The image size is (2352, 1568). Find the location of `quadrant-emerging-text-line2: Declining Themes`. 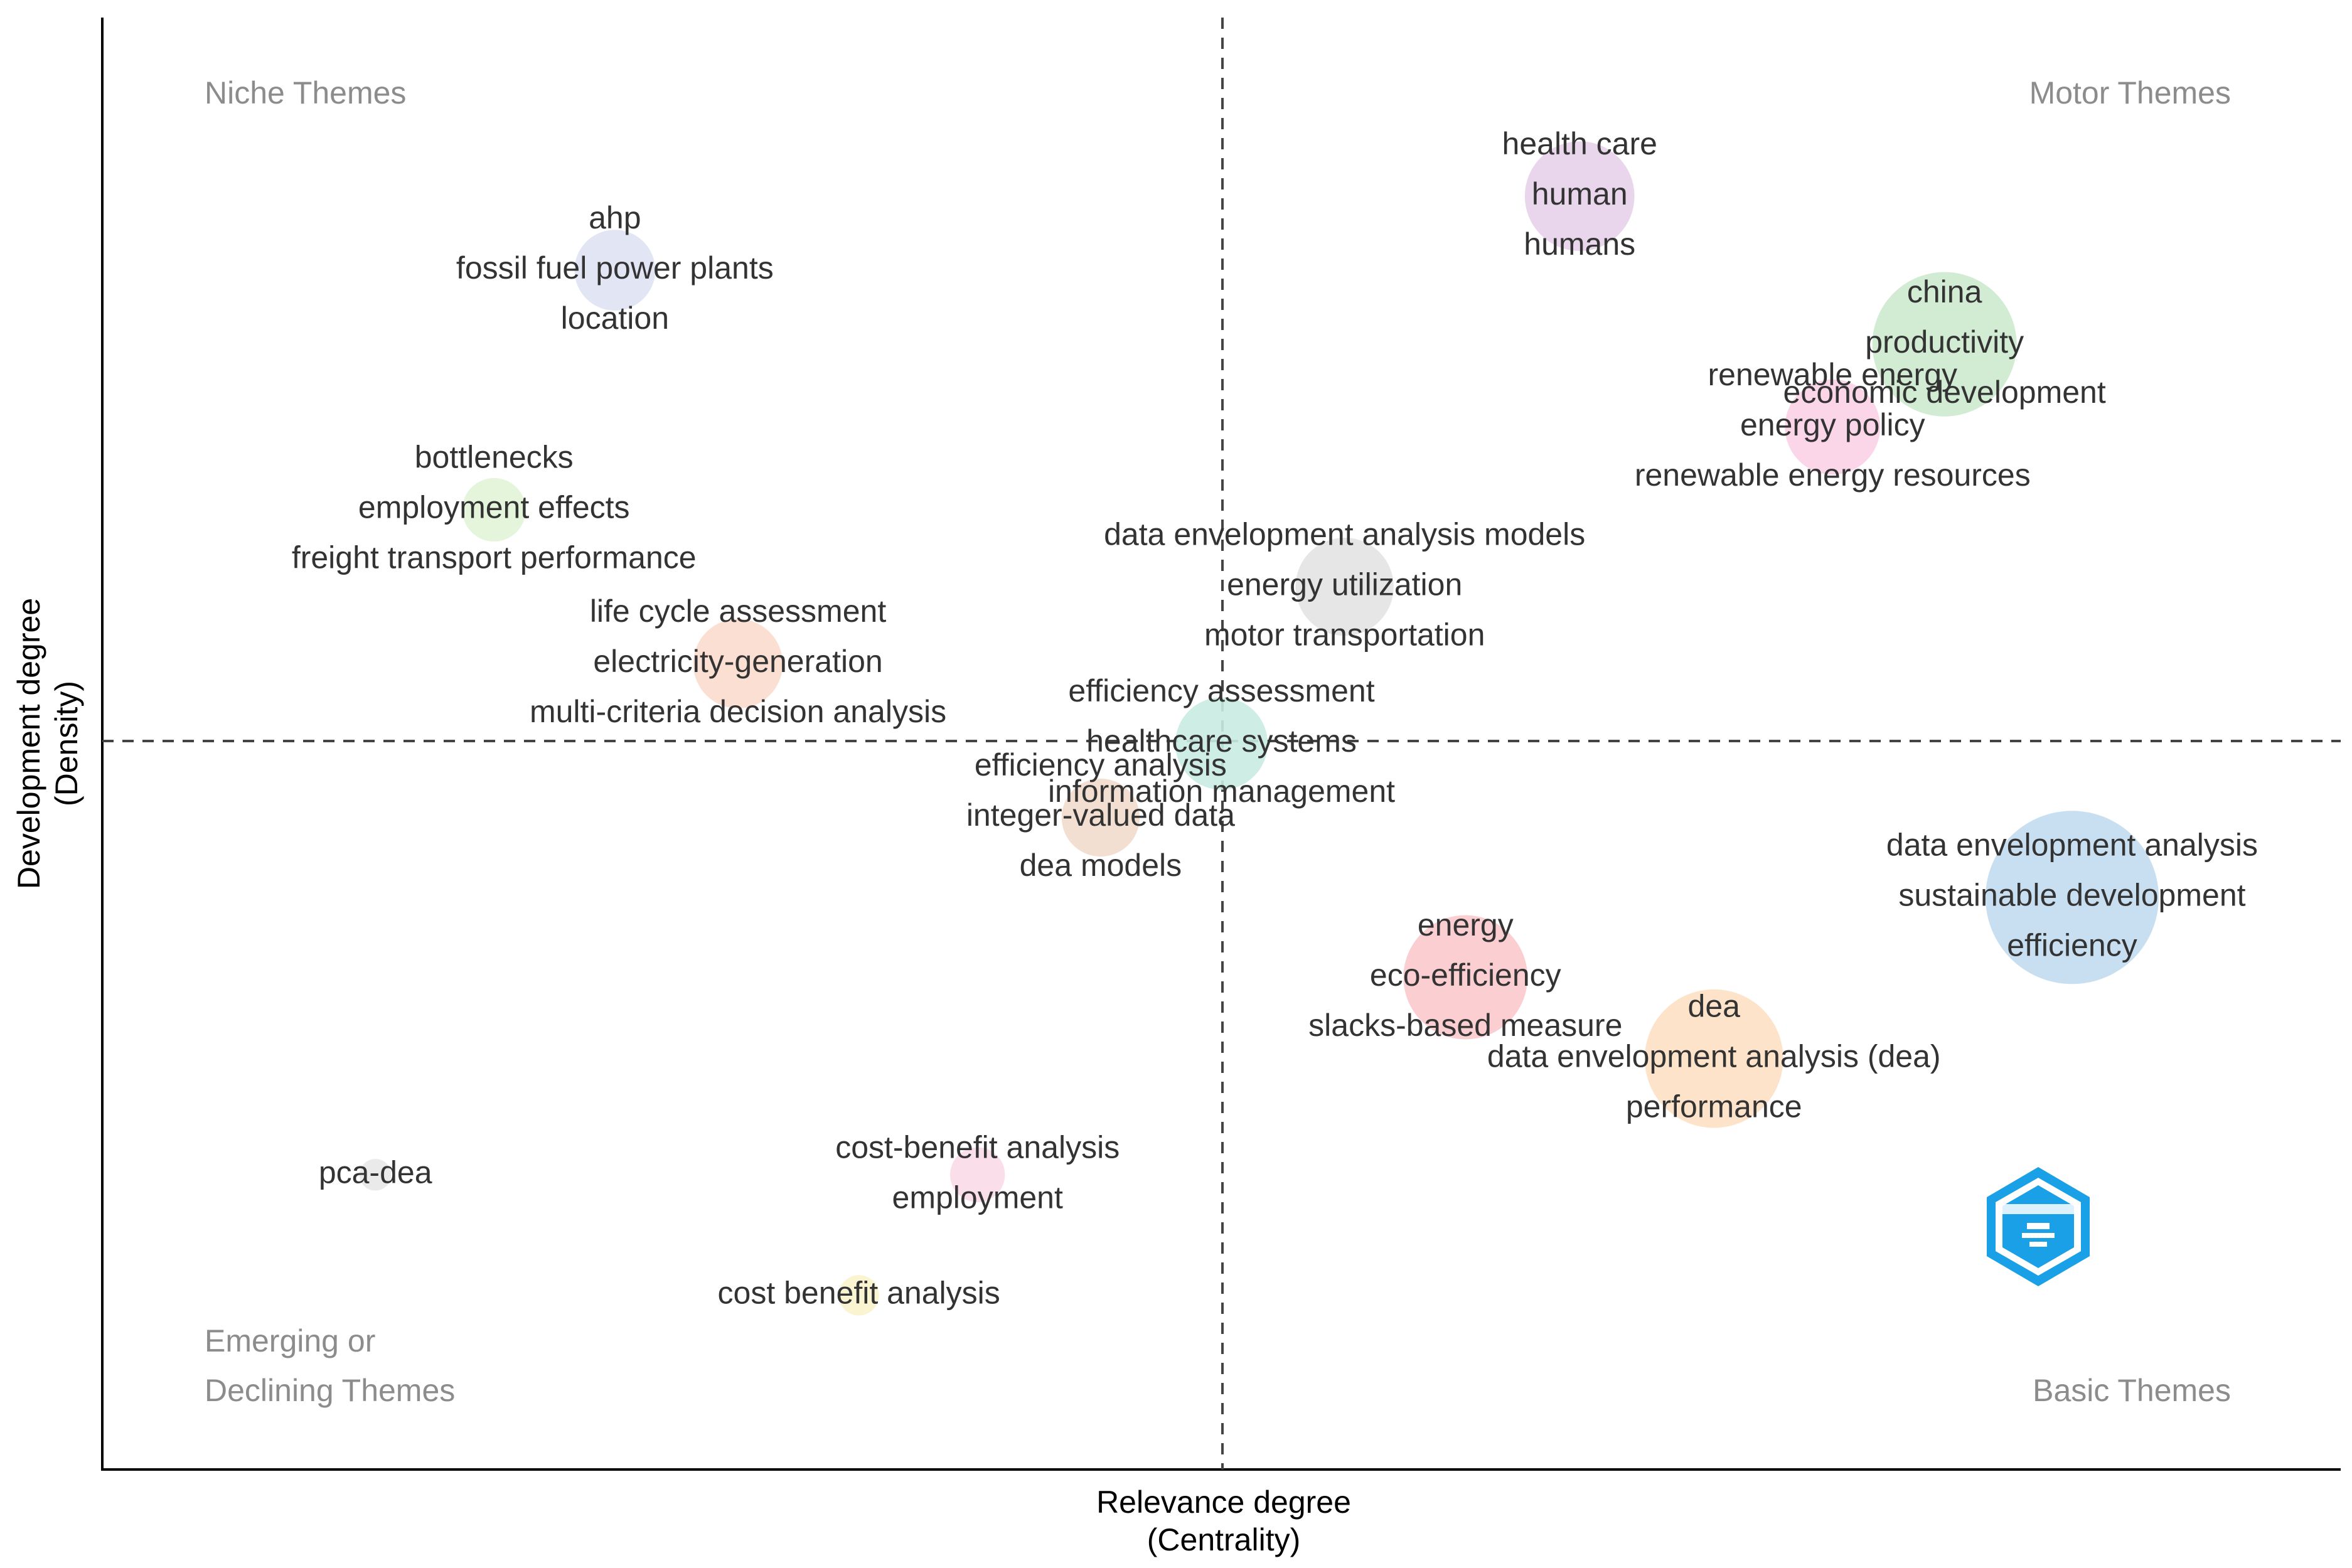

quadrant-emerging-text-line2: Declining Themes is located at coordinates (330, 1390).